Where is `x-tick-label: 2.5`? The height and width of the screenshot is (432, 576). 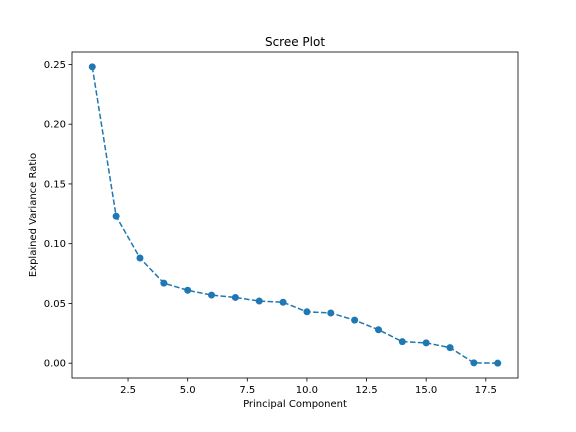
x-tick-label: 2.5 is located at coordinates (128, 390).